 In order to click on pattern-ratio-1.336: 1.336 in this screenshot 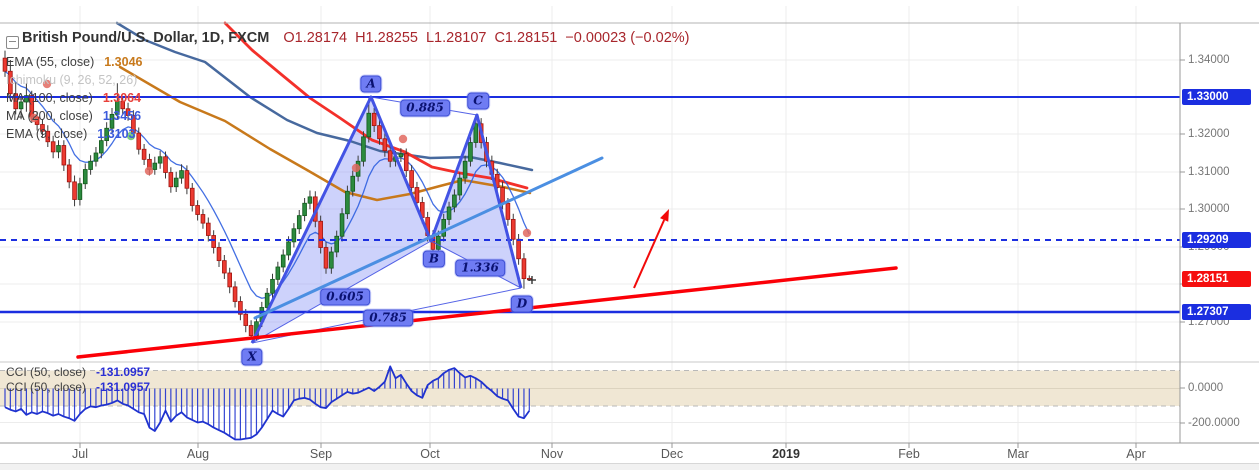, I will do `click(480, 268)`.